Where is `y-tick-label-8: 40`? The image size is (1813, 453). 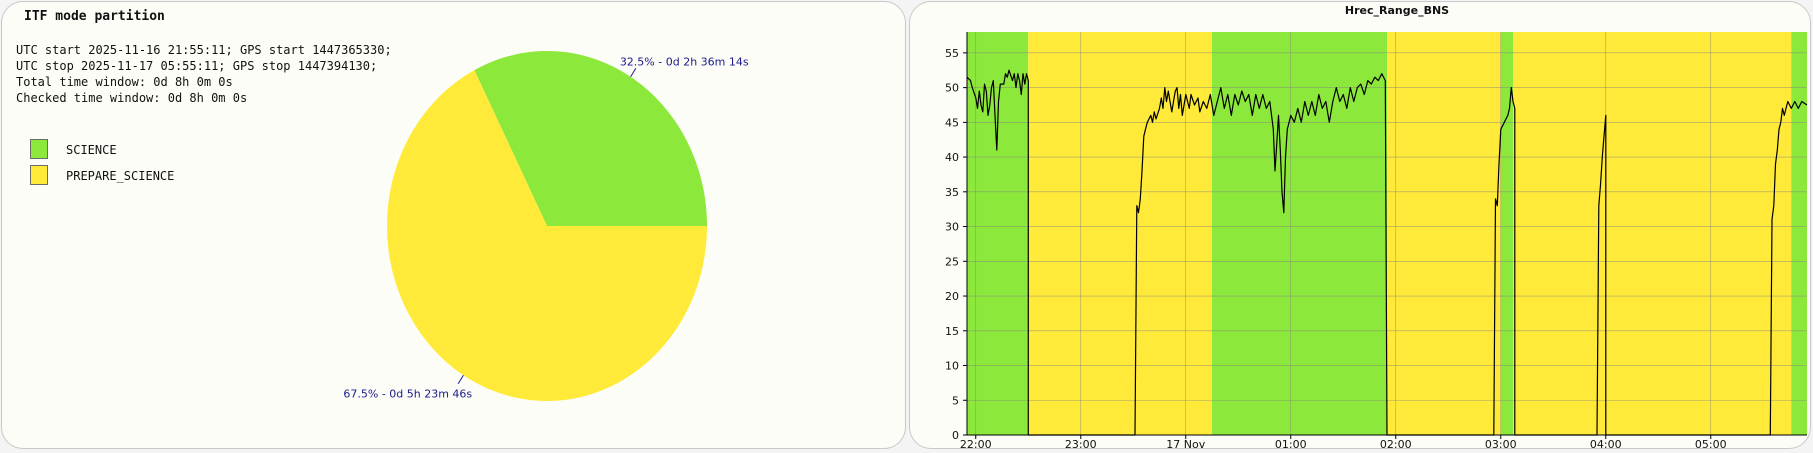
y-tick-label-8: 40 is located at coordinates (952, 157).